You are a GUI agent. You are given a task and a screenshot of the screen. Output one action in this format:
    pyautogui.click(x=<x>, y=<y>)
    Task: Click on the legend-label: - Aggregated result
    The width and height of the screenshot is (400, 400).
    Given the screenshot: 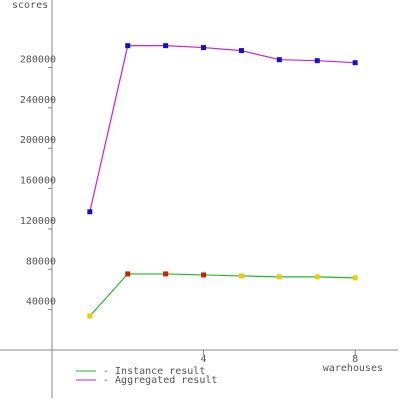 What is the action you would take?
    pyautogui.click(x=160, y=380)
    